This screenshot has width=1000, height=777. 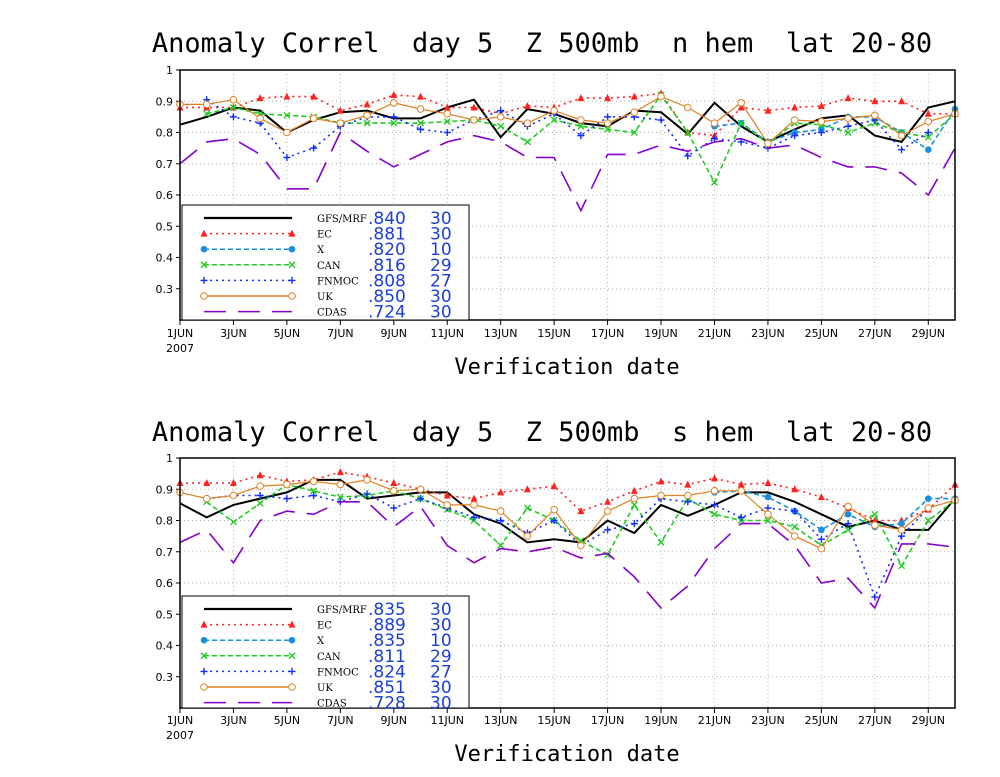 What do you see at coordinates (554, 333) in the screenshot?
I see `x-tick-label: 15JUN` at bounding box center [554, 333].